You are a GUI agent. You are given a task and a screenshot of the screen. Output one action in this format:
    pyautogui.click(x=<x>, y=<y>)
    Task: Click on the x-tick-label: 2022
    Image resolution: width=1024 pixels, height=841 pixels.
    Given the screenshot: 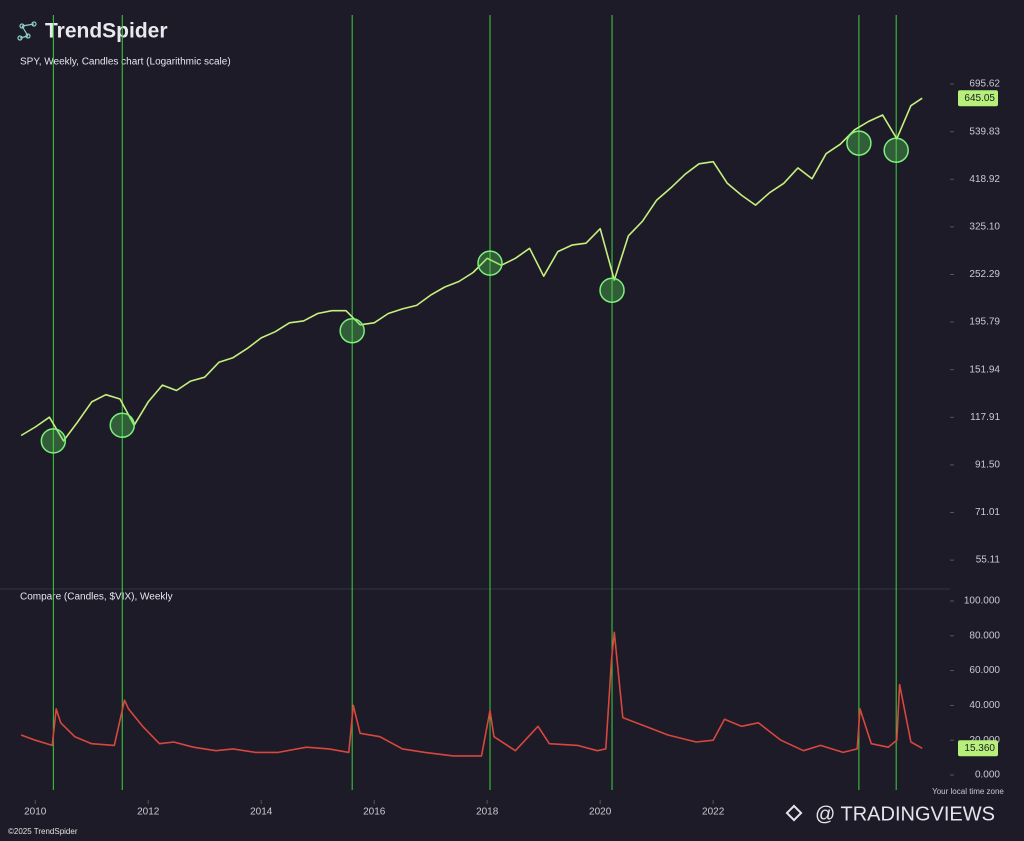 What is the action you would take?
    pyautogui.click(x=713, y=812)
    